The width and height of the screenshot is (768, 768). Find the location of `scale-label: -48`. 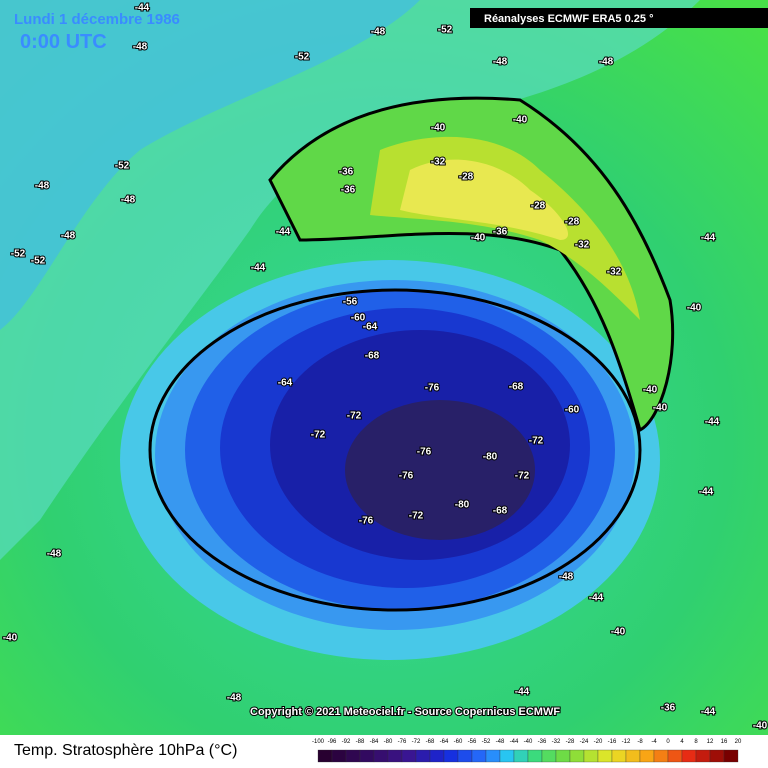

scale-label: -48 is located at coordinates (500, 742).